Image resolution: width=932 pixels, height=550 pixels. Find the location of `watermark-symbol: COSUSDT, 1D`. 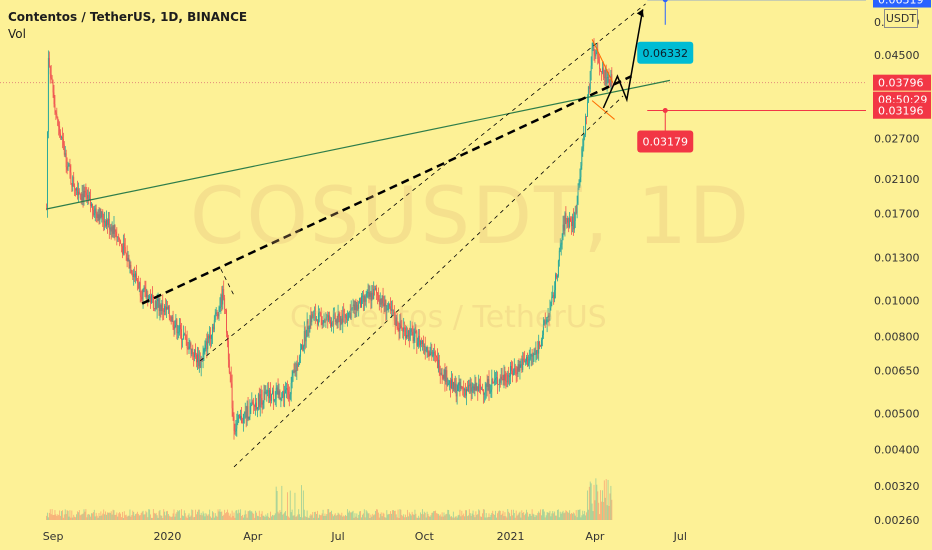

watermark-symbol: COSUSDT, 1D is located at coordinates (470, 217).